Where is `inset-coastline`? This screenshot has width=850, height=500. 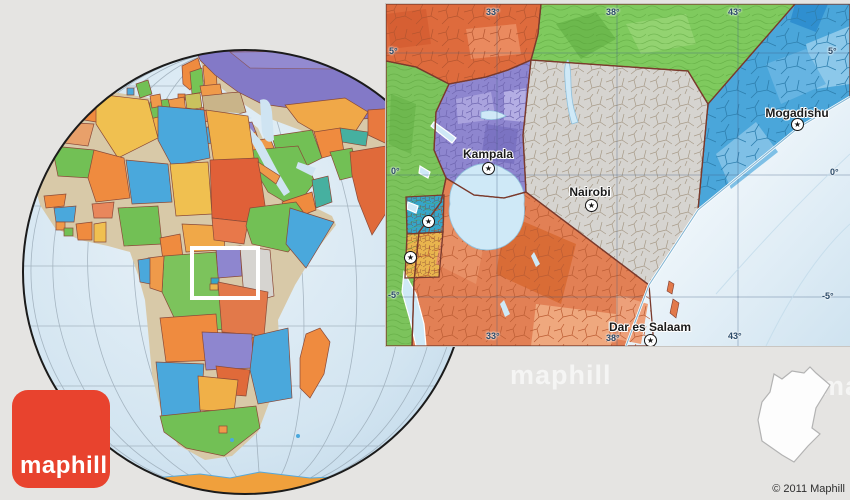 inset-coastline is located at coordinates (737, 221).